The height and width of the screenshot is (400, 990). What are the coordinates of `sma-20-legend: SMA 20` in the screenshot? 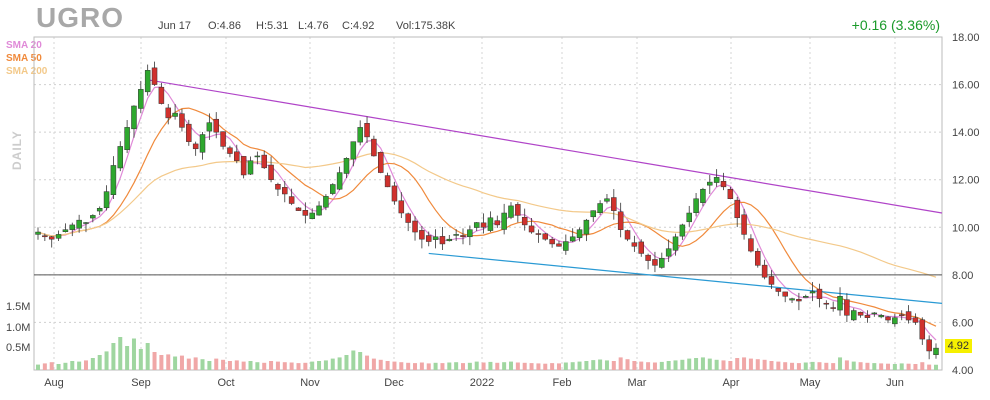 It's located at (24, 45).